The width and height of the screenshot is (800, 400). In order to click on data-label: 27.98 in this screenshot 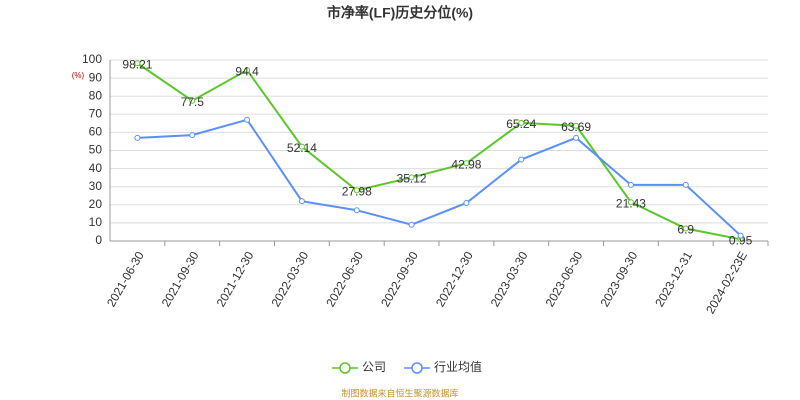, I will do `click(357, 192)`.